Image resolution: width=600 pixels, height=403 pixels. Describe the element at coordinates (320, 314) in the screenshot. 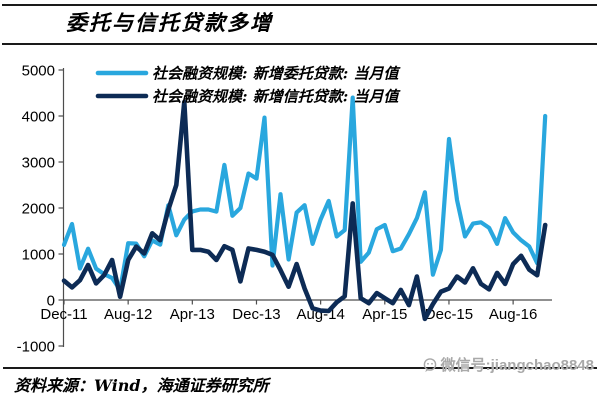

I see `x-axis-tick-label: Aug-14` at that location.